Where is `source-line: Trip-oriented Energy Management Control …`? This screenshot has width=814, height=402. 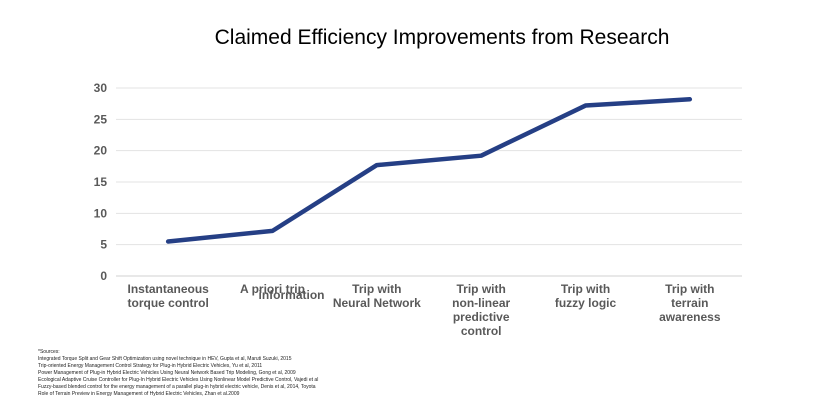 source-line: Trip-oriented Energy Management Control … is located at coordinates (150, 366).